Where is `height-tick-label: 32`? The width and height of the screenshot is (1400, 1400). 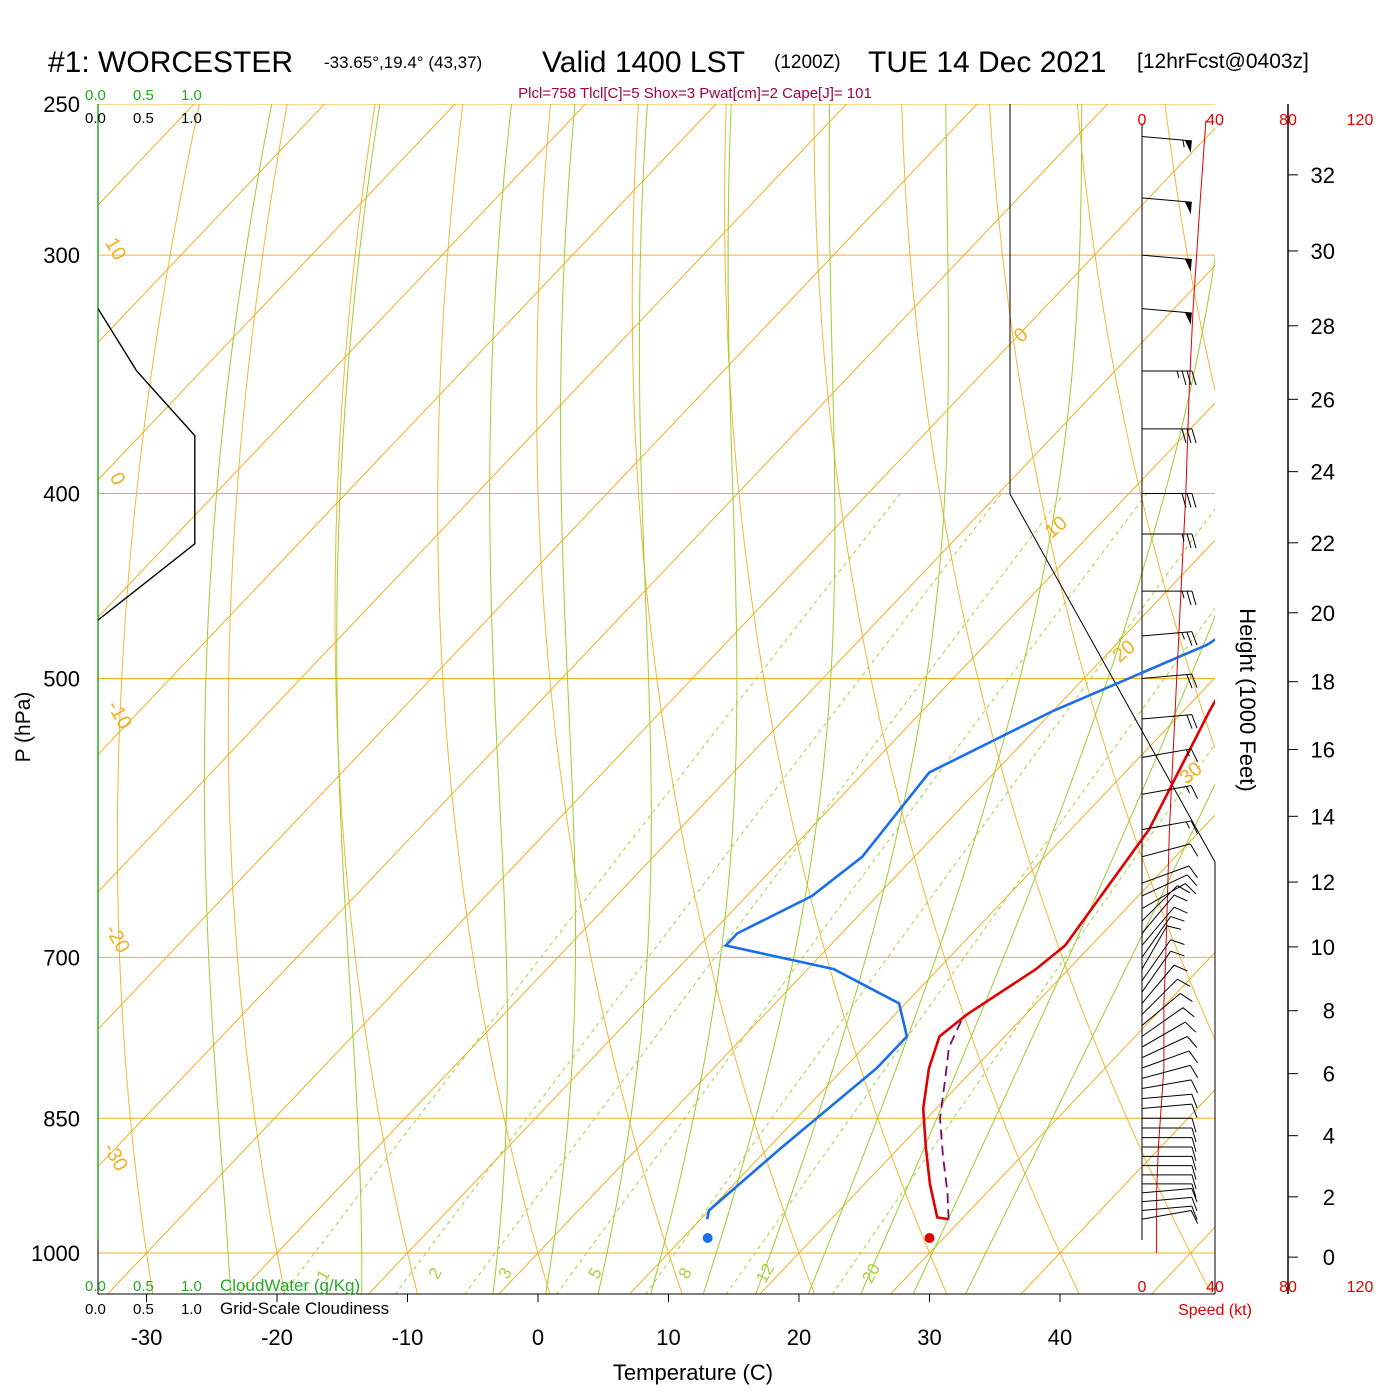
height-tick-label: 32 is located at coordinates (1323, 175).